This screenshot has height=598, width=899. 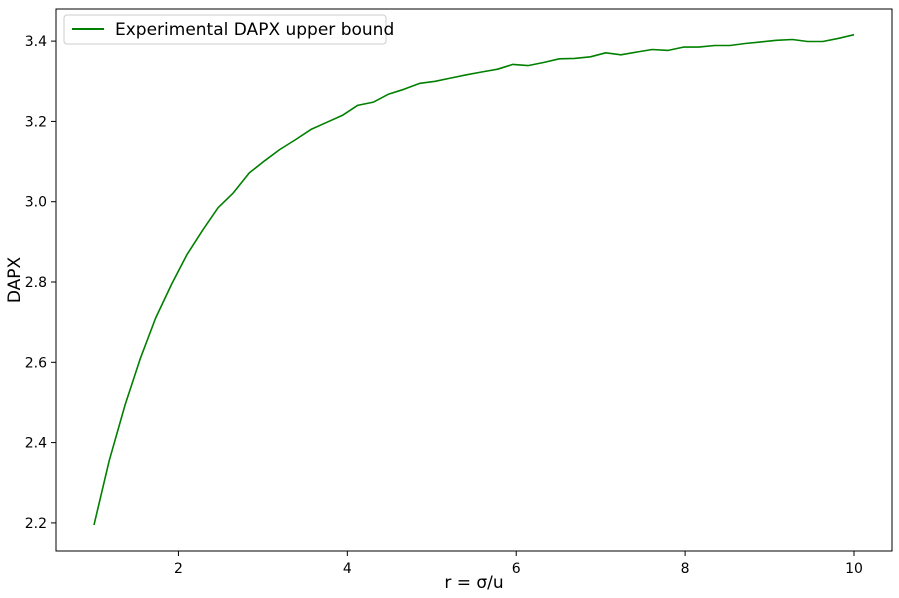 What do you see at coordinates (347, 569) in the screenshot?
I see `x-tick-label: 4` at bounding box center [347, 569].